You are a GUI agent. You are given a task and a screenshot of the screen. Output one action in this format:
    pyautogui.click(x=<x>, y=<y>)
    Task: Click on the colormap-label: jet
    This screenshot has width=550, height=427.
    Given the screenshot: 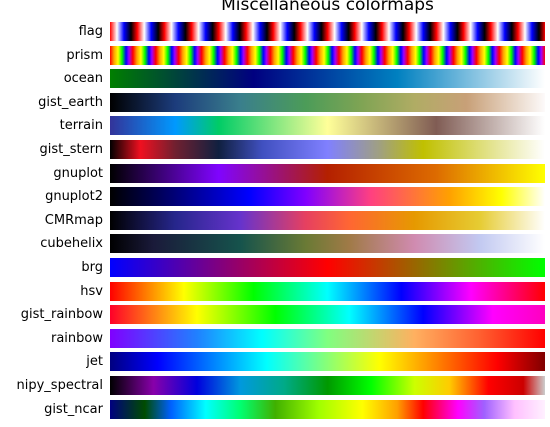 What is the action you would take?
    pyautogui.click(x=94, y=362)
    